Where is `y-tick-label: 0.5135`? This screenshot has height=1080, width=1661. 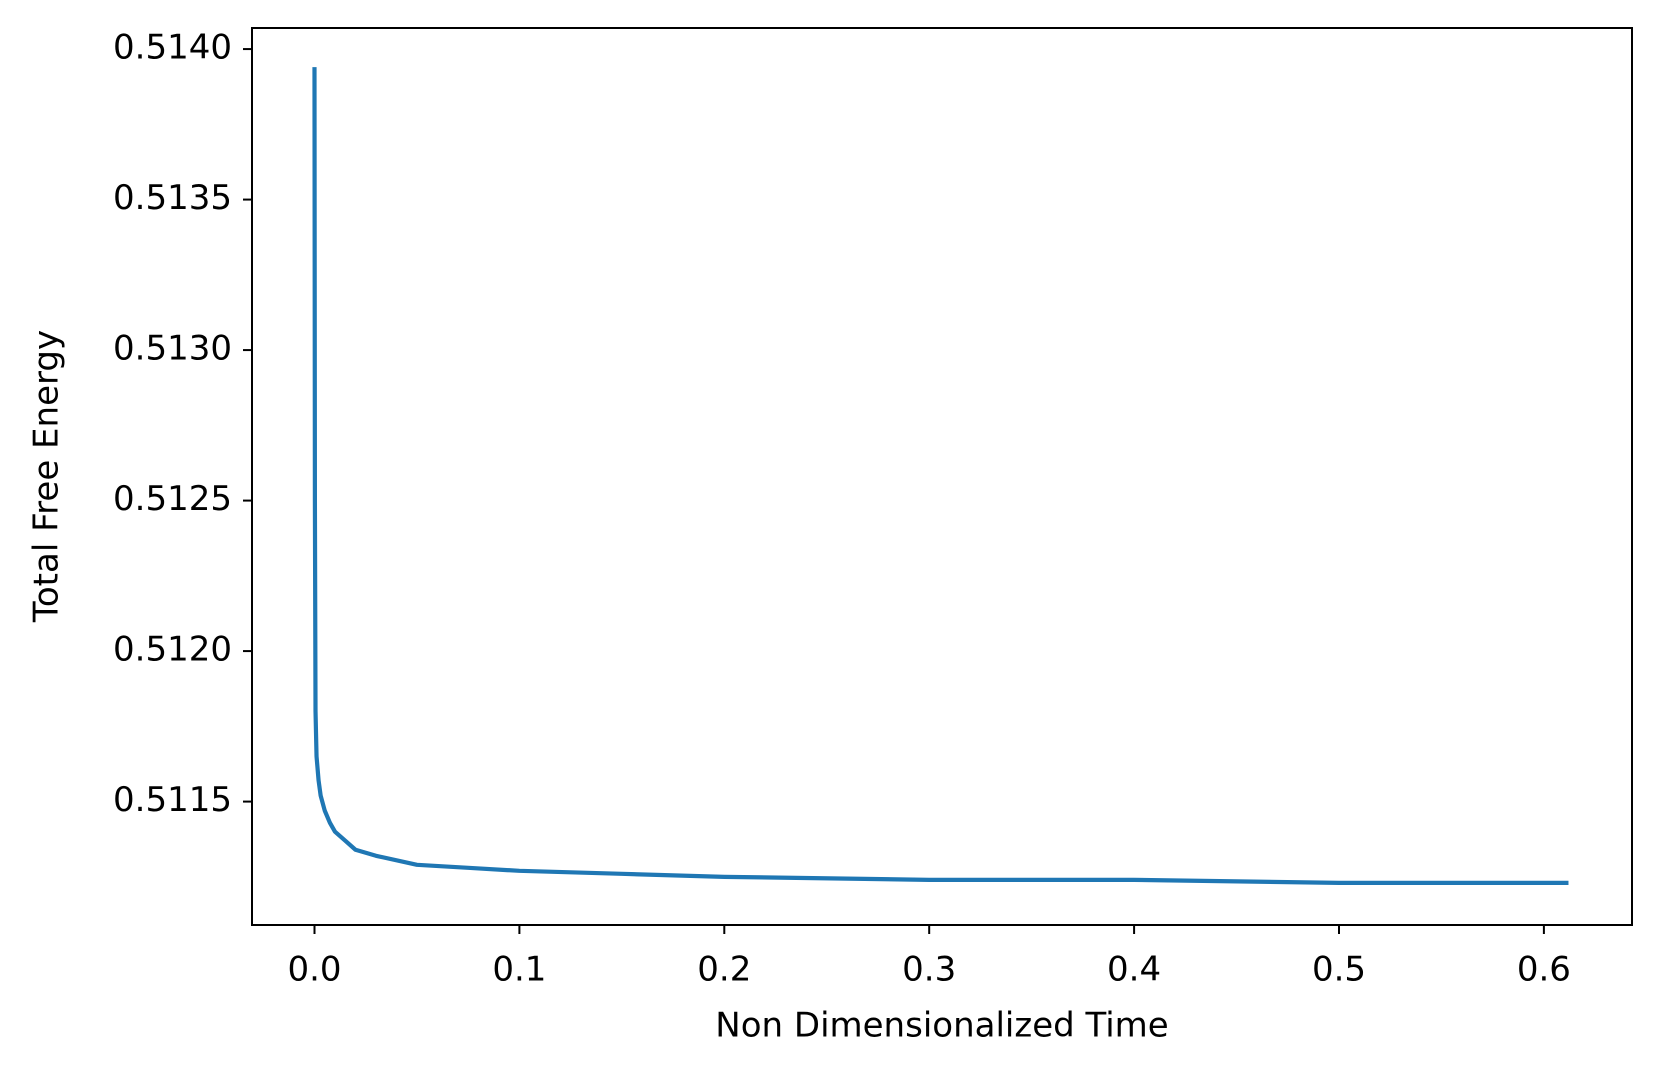
y-tick-label: 0.5135 is located at coordinates (172, 198).